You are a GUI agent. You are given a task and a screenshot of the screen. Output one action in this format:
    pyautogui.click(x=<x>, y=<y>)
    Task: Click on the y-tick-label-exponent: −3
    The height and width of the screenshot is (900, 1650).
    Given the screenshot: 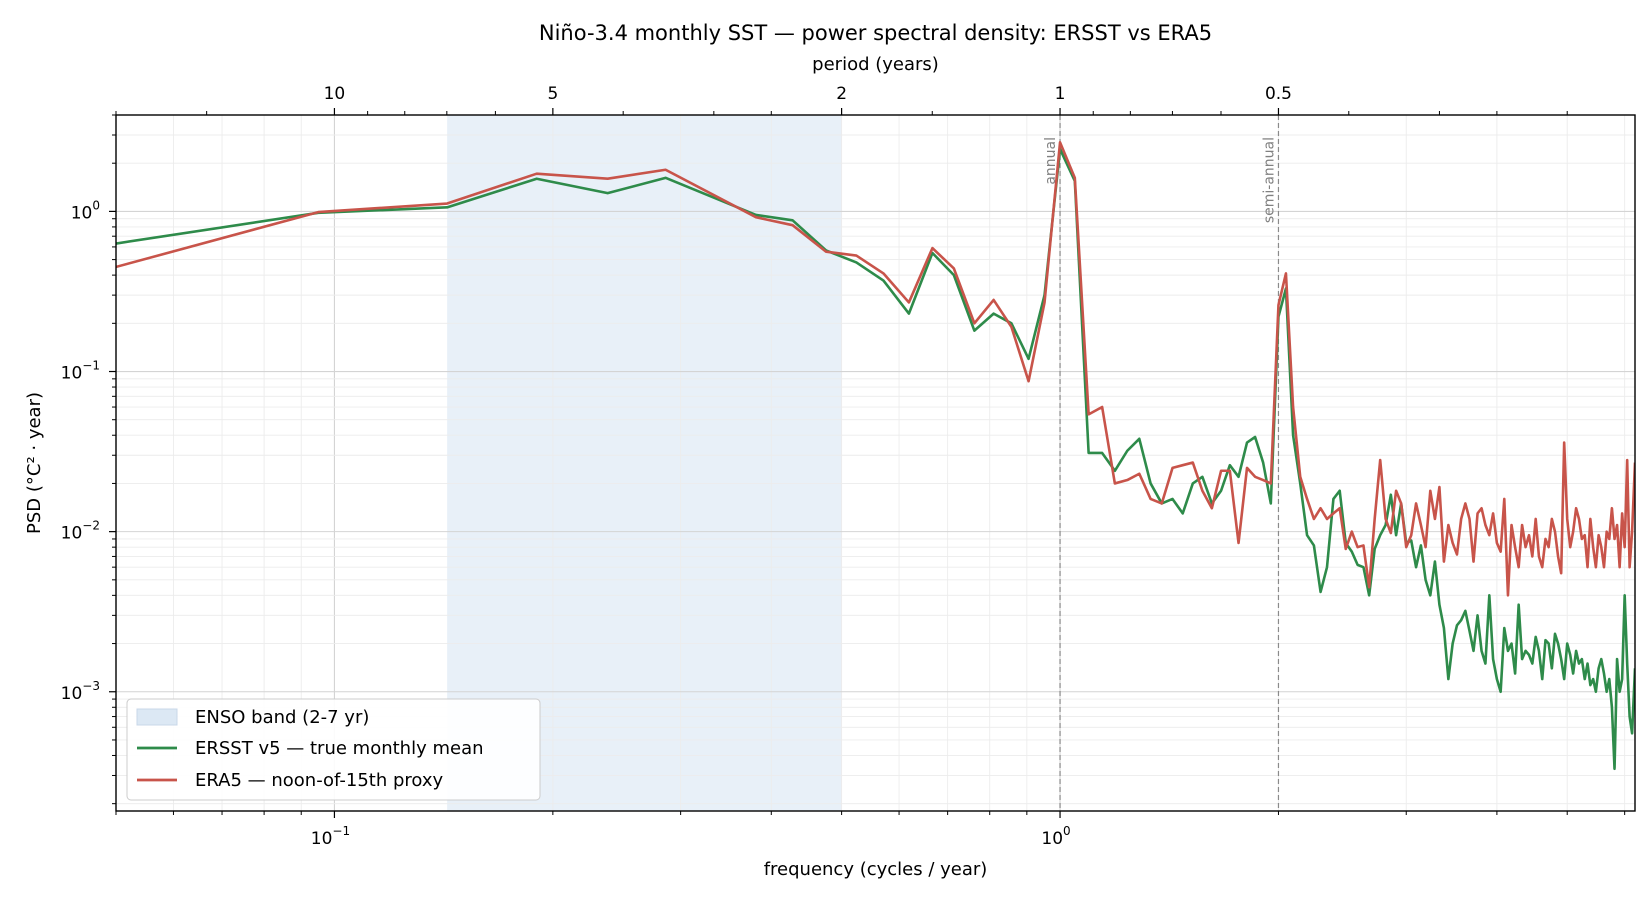 What is the action you would take?
    pyautogui.click(x=91, y=686)
    